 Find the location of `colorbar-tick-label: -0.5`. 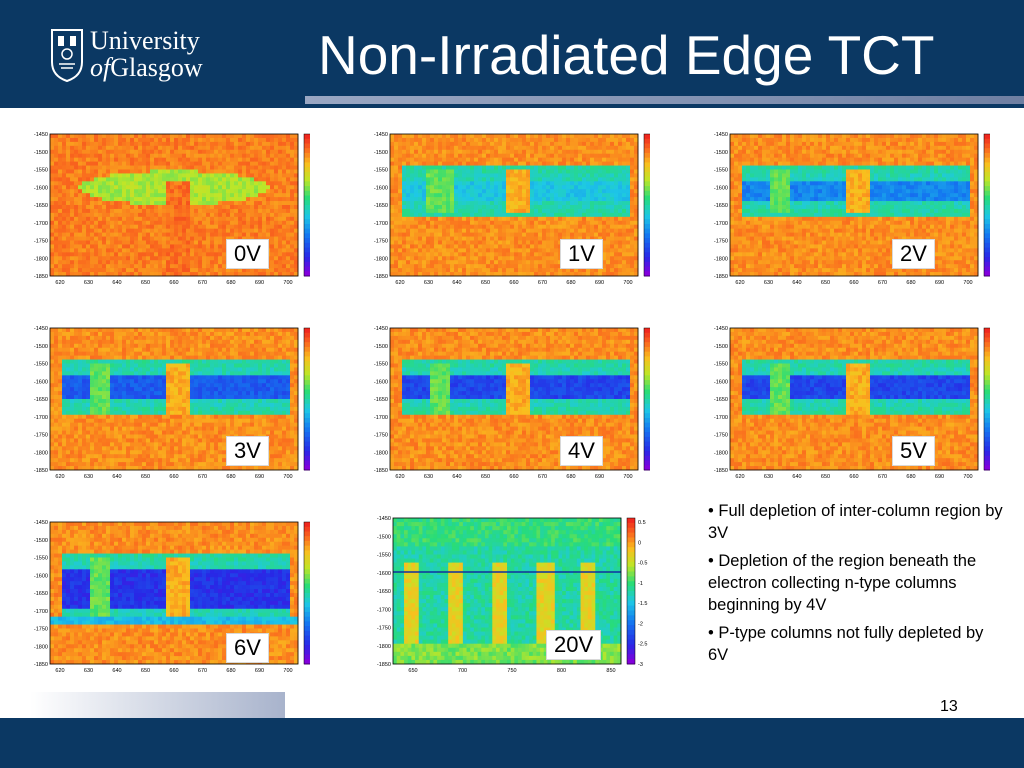

colorbar-tick-label: -0.5 is located at coordinates (642, 564).